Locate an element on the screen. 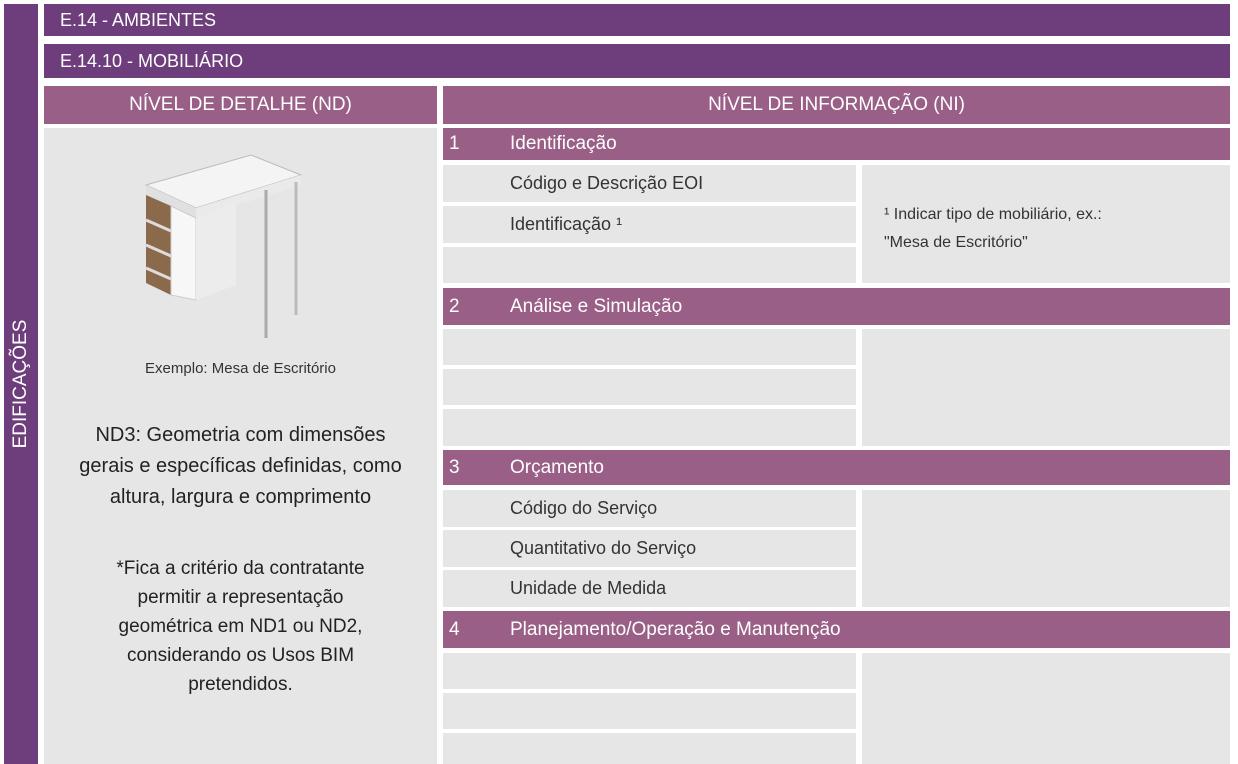 The height and width of the screenshot is (764, 1238). item-row: Código do Serviço is located at coordinates (649, 508).